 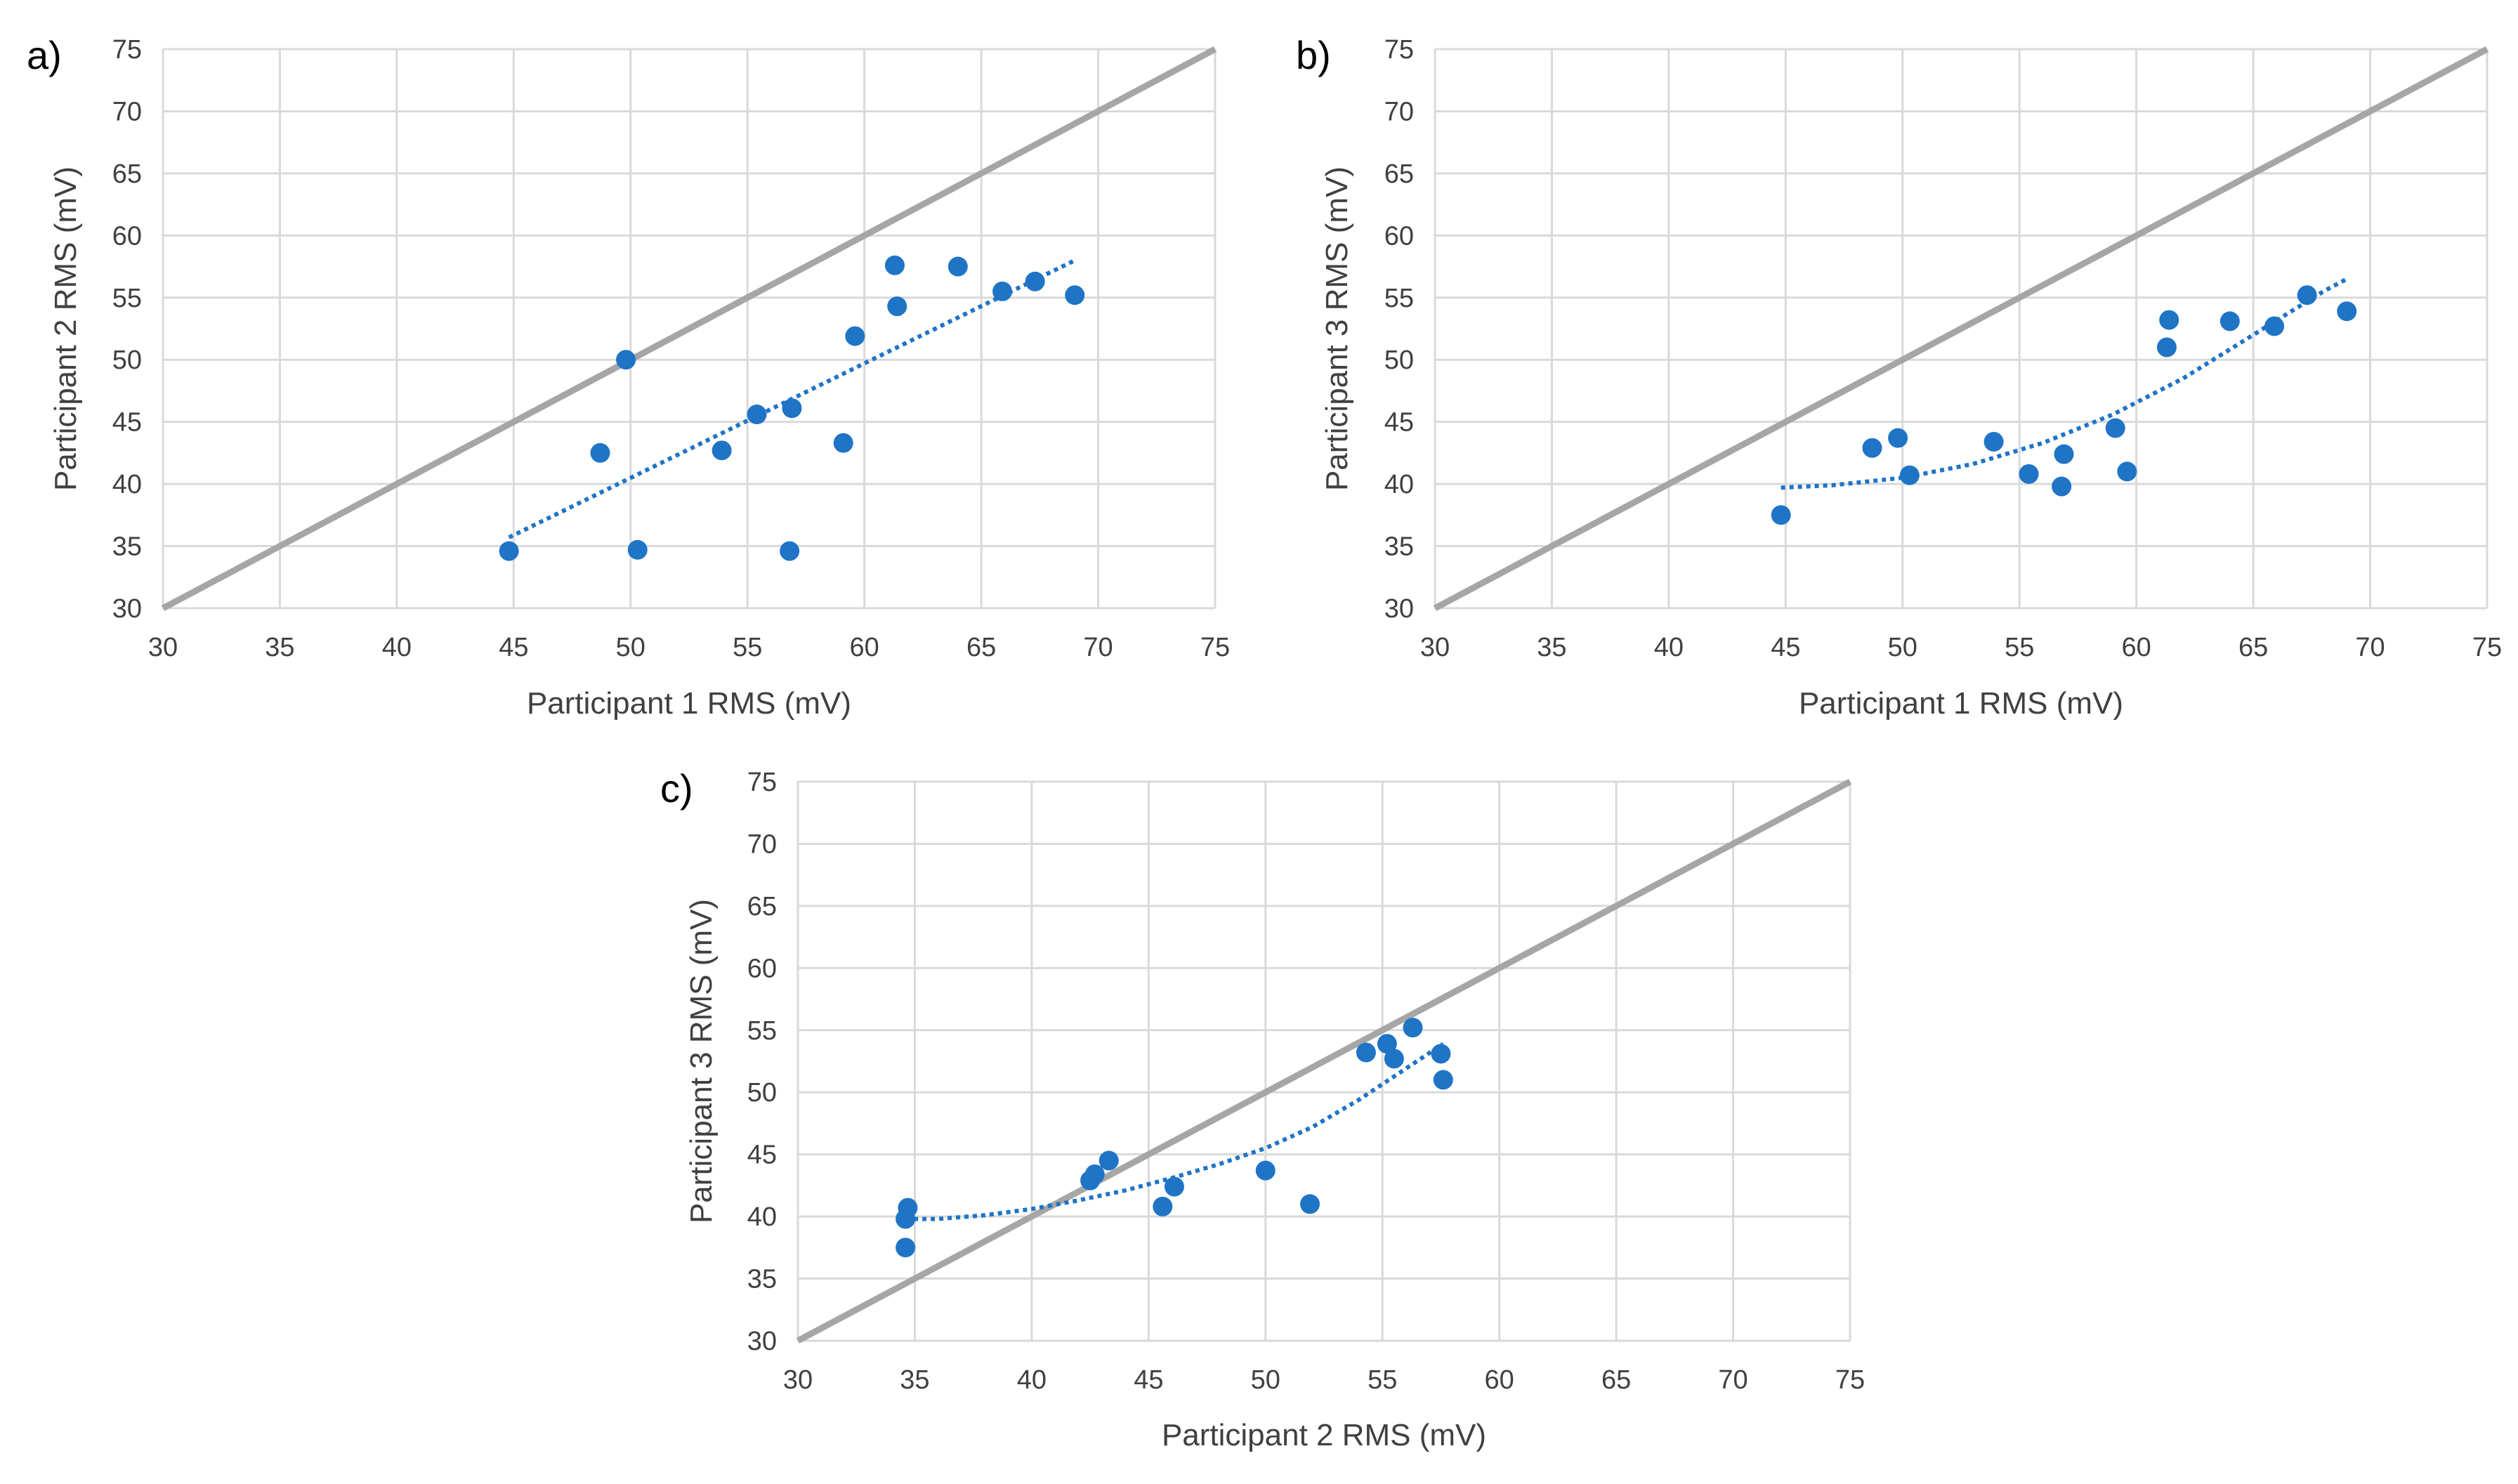 I want to click on y-tick-label: 60, so click(x=127, y=236).